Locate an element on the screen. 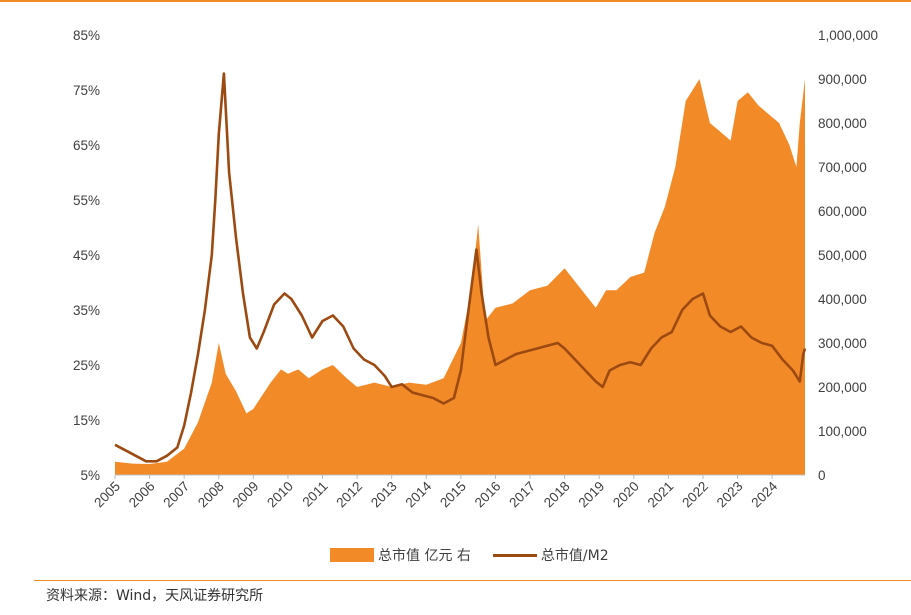  legend-item-market-cap: 总市值 亿元 右 is located at coordinates (400, 555).